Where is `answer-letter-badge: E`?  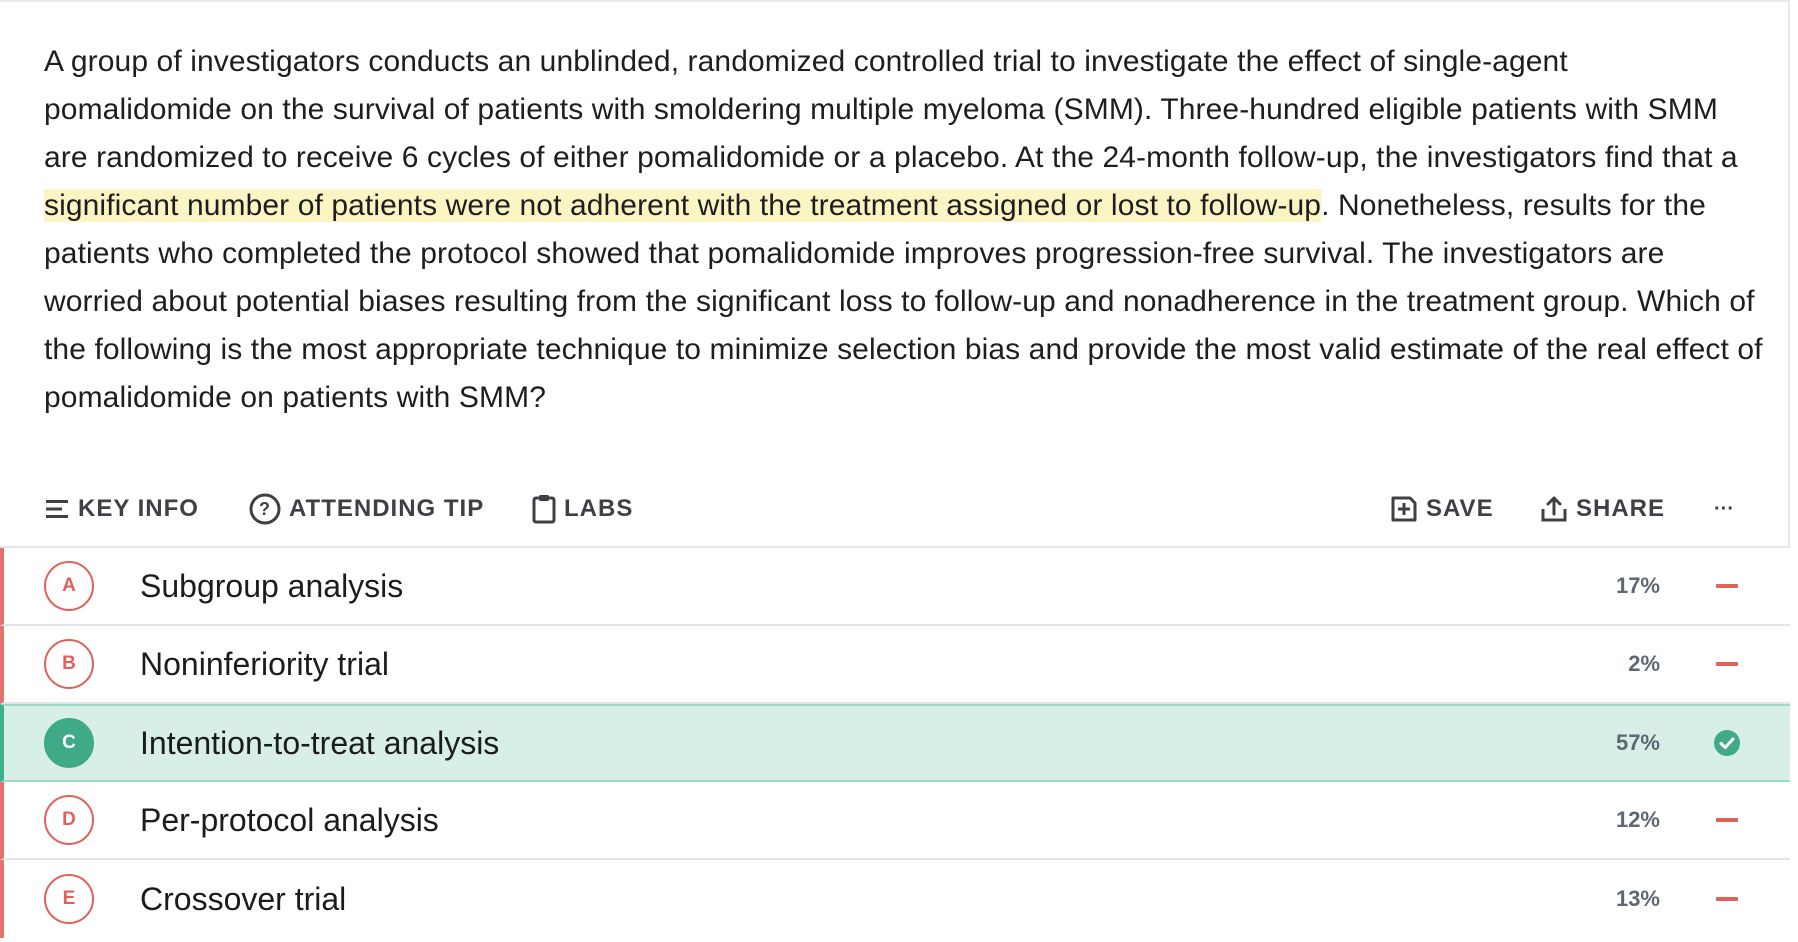
answer-letter-badge: E is located at coordinates (69, 899).